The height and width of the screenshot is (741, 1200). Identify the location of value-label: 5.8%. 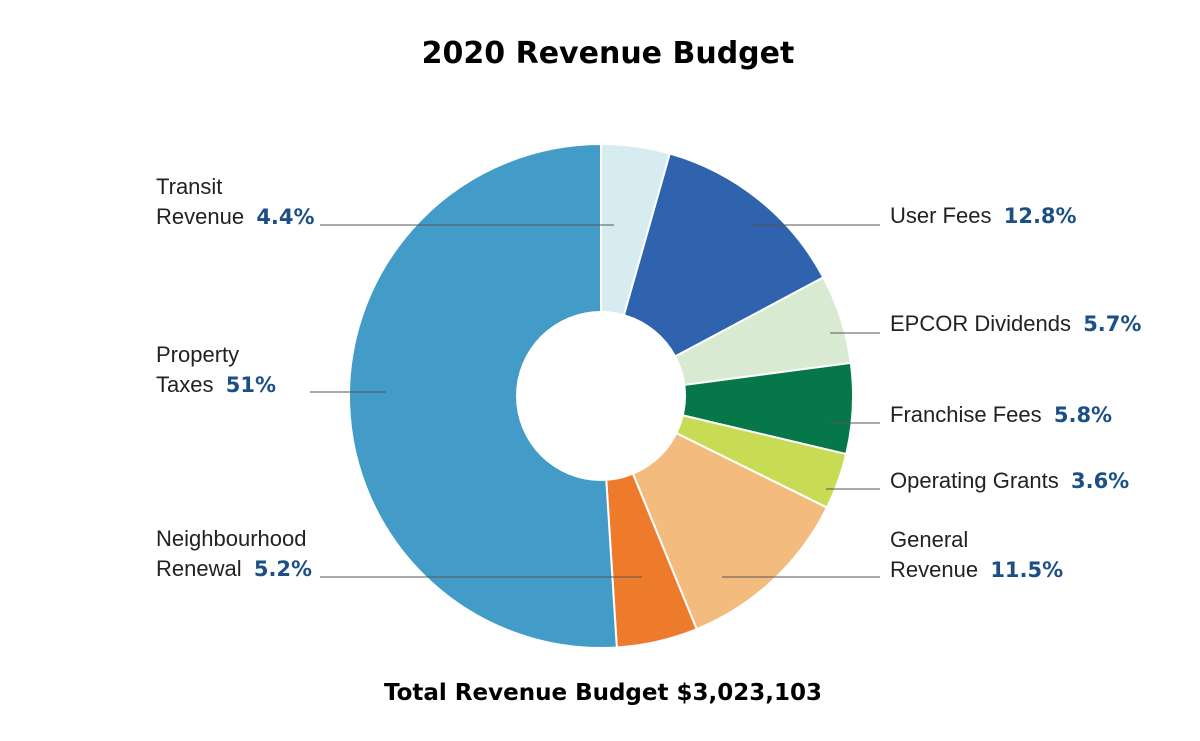
(1083, 415).